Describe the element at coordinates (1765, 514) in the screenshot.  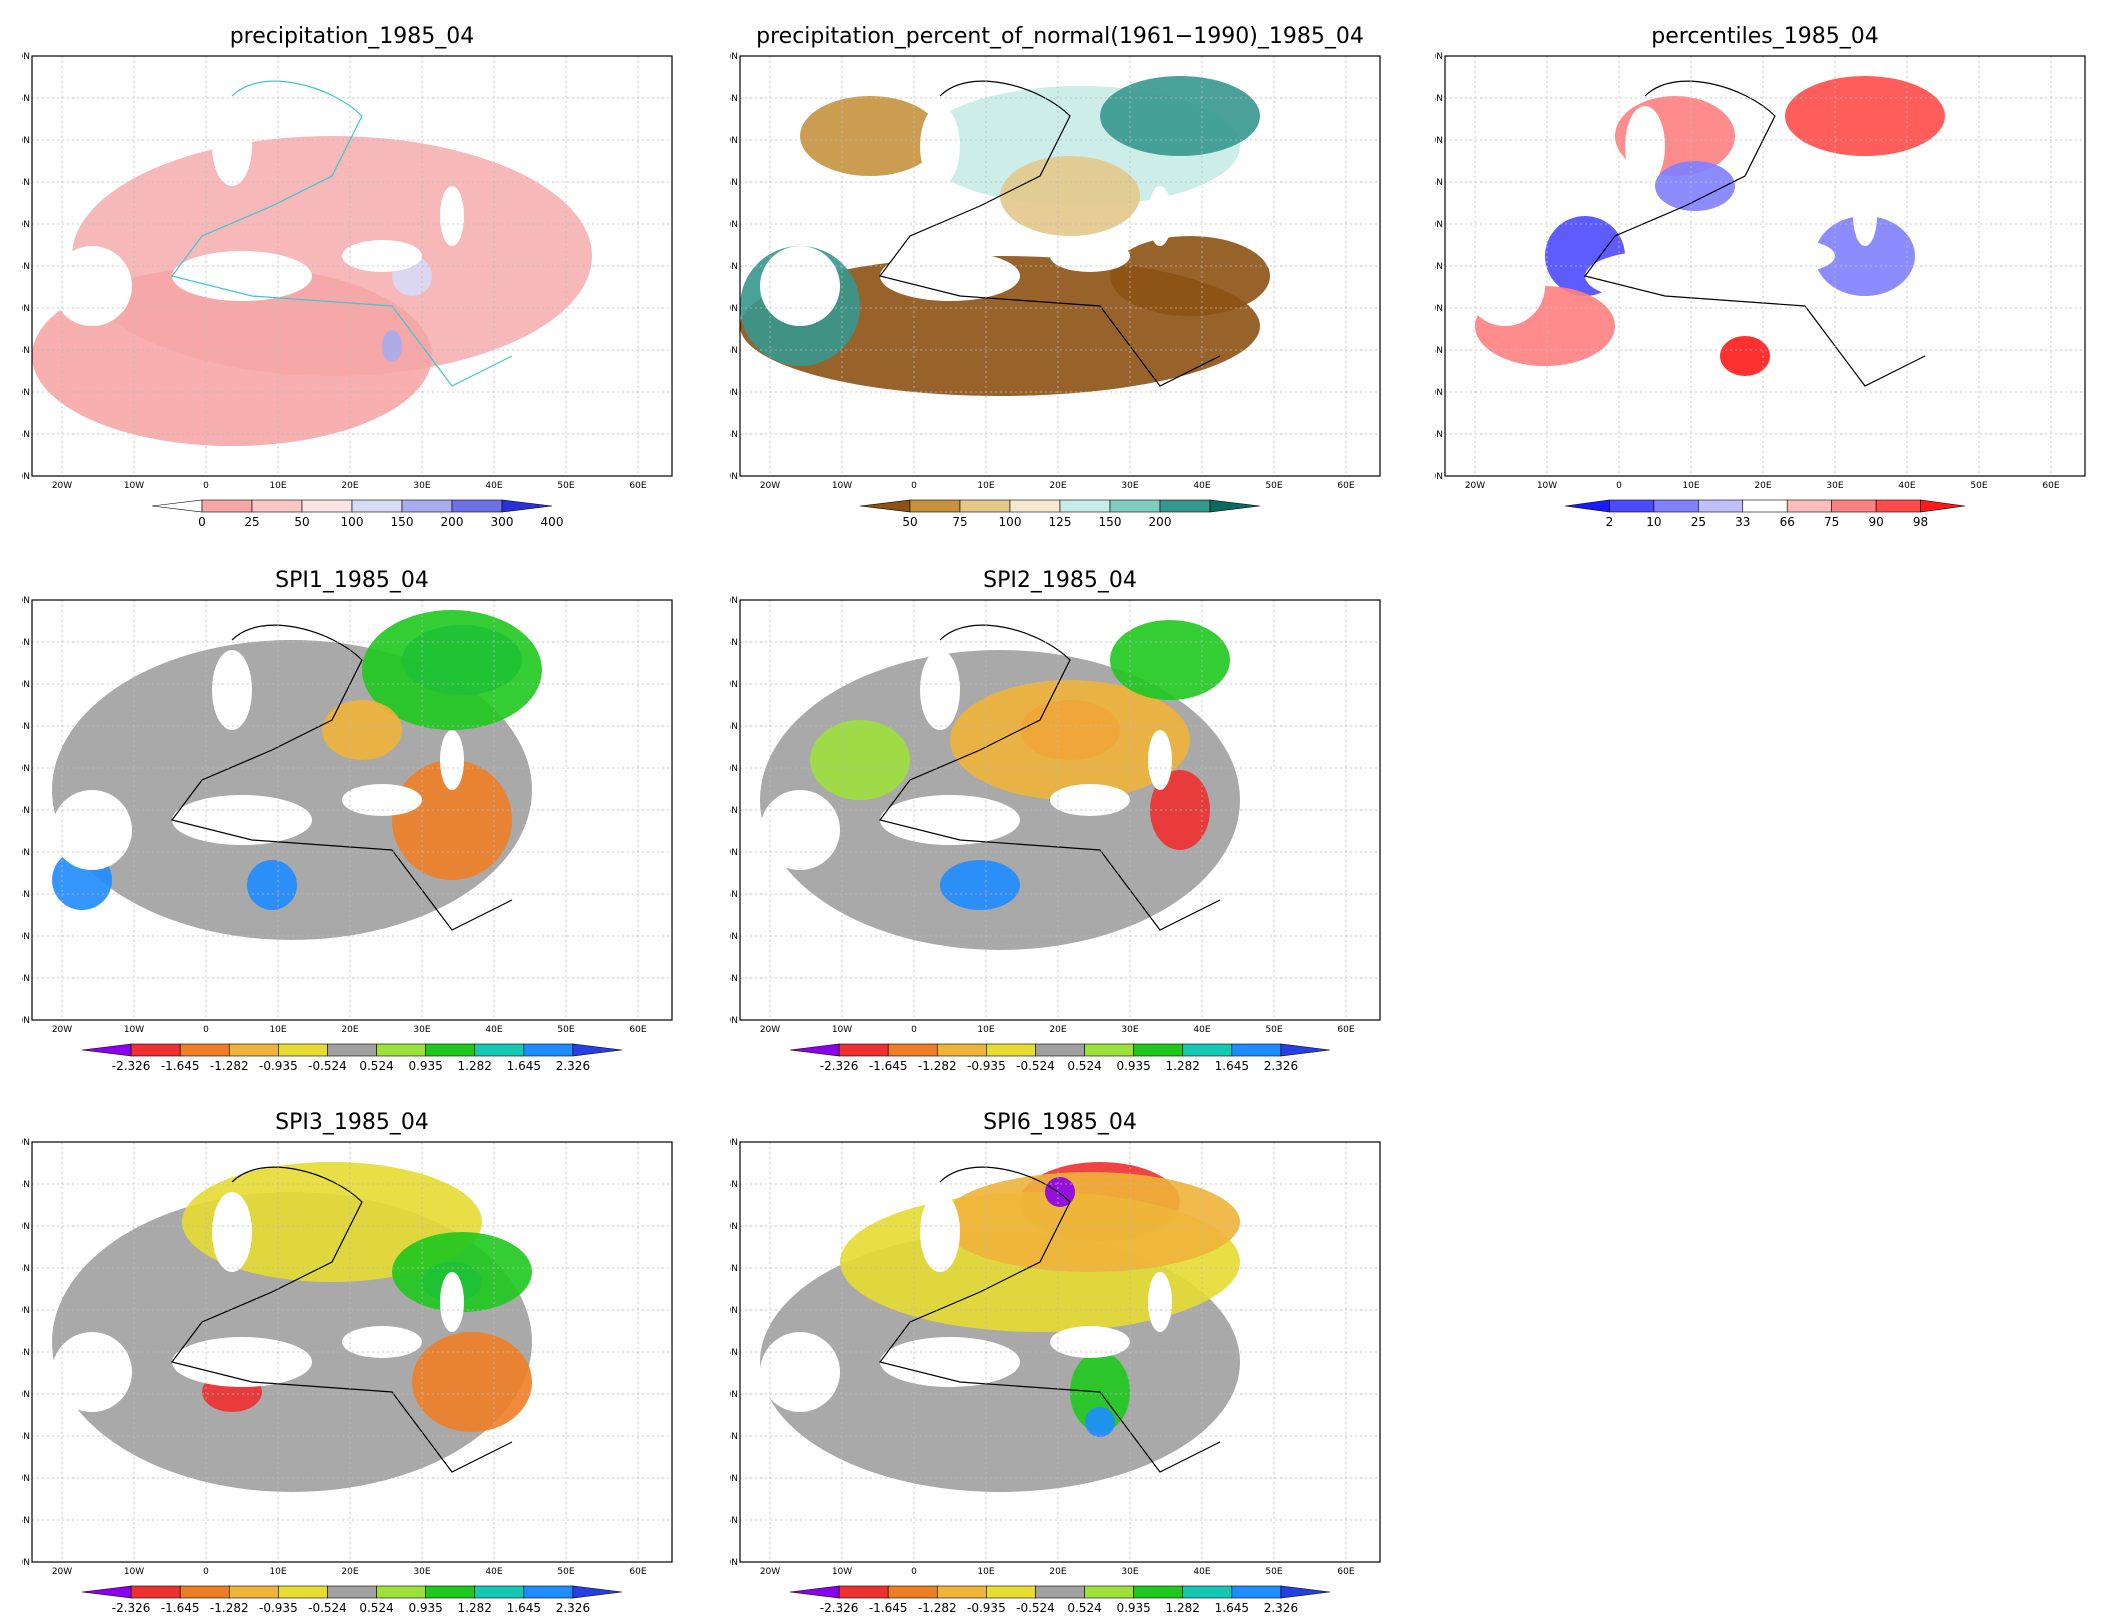
I see `colorbar: 2 10 25 33 66 75 90 98` at that location.